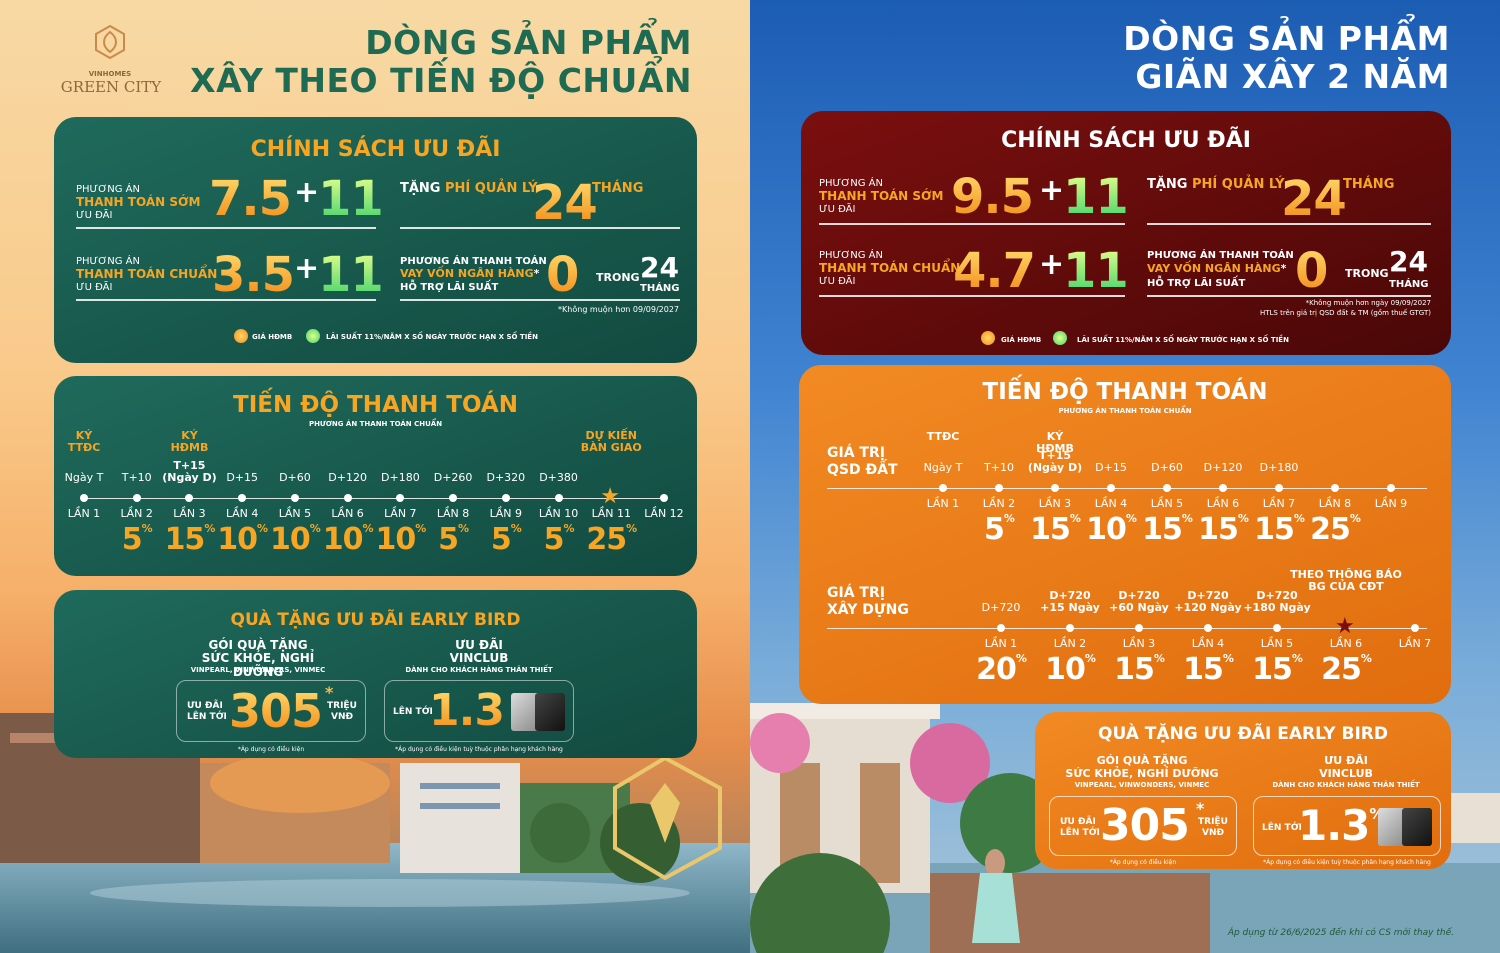  Describe the element at coordinates (357, 275) in the screenshot. I see `left-std-bonus: 11%` at that location.